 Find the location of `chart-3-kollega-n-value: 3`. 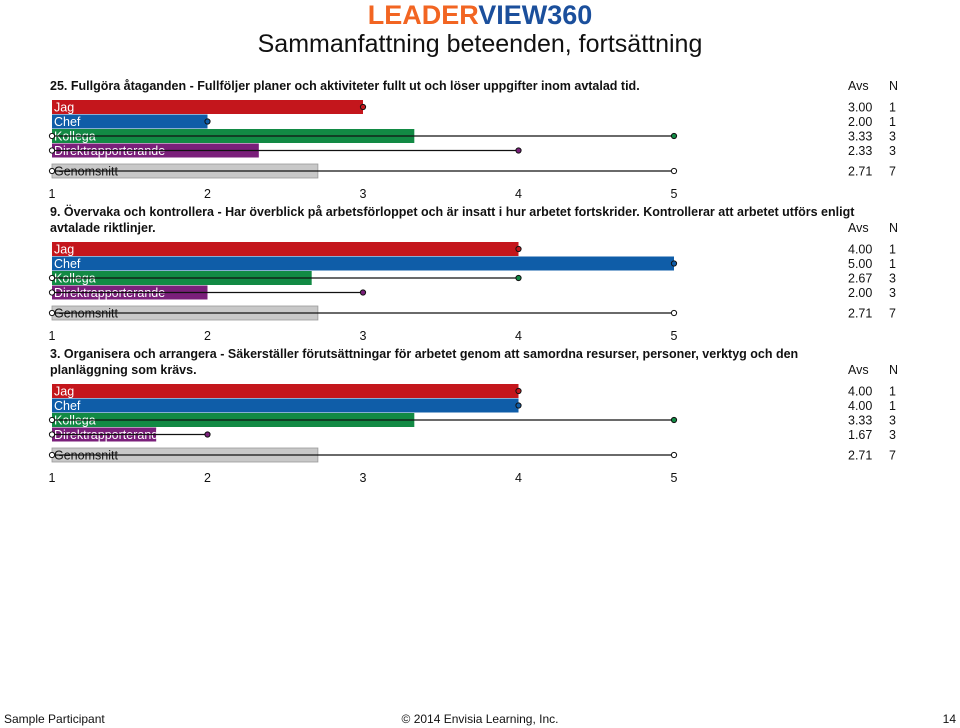

chart-3-kollega-n-value: 3 is located at coordinates (892, 421).